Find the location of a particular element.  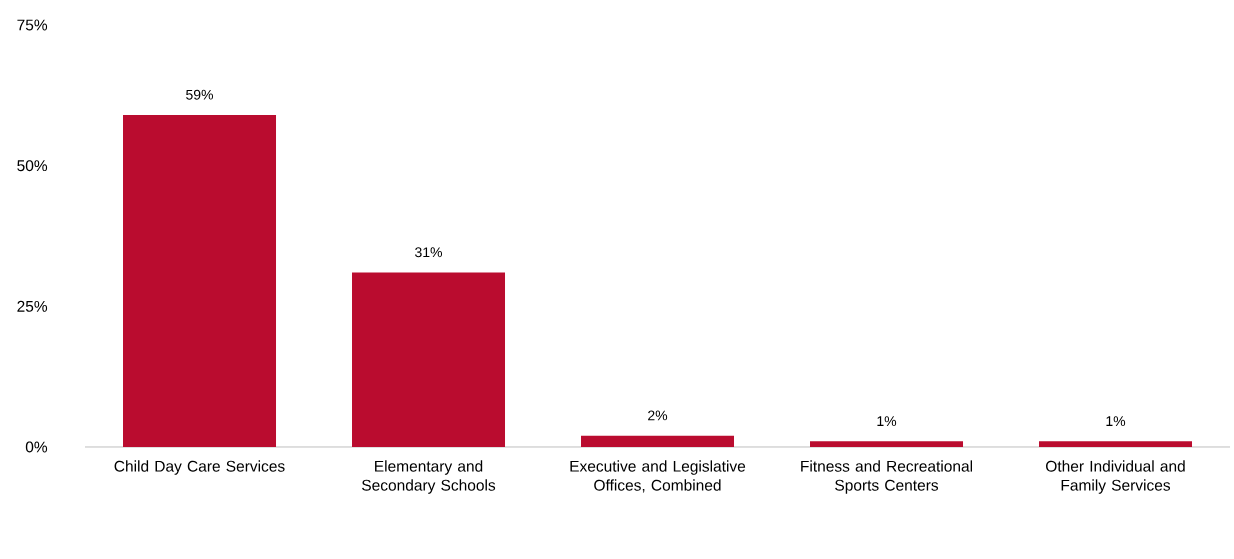

data-label: 59% is located at coordinates (200, 94).